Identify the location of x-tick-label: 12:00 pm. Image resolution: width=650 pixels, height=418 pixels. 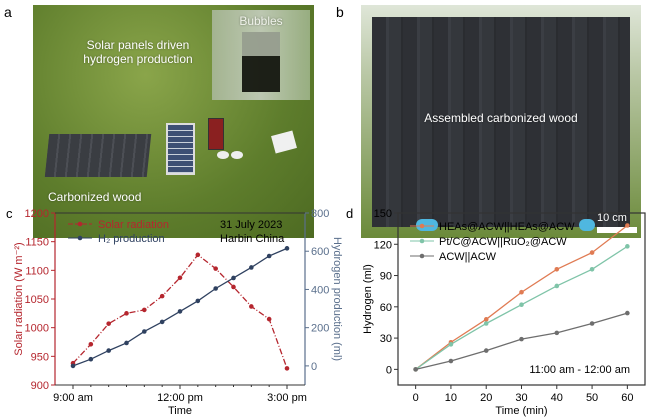
(180, 398).